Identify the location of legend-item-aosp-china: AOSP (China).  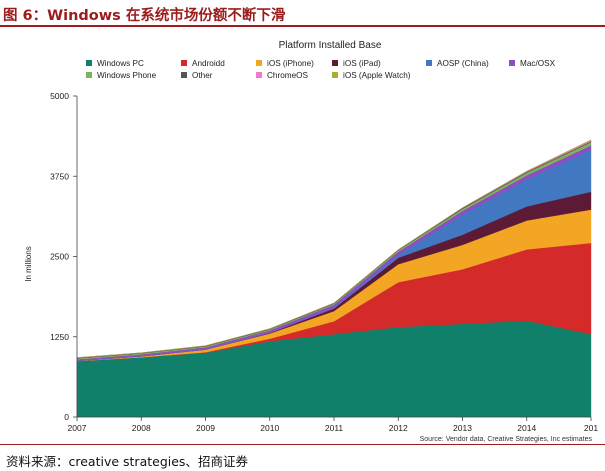
(457, 63).